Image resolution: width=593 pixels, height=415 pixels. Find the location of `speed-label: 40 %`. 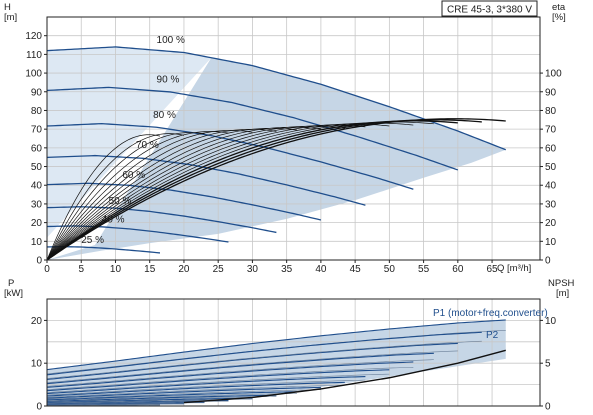

speed-label: 40 % is located at coordinates (113, 220).